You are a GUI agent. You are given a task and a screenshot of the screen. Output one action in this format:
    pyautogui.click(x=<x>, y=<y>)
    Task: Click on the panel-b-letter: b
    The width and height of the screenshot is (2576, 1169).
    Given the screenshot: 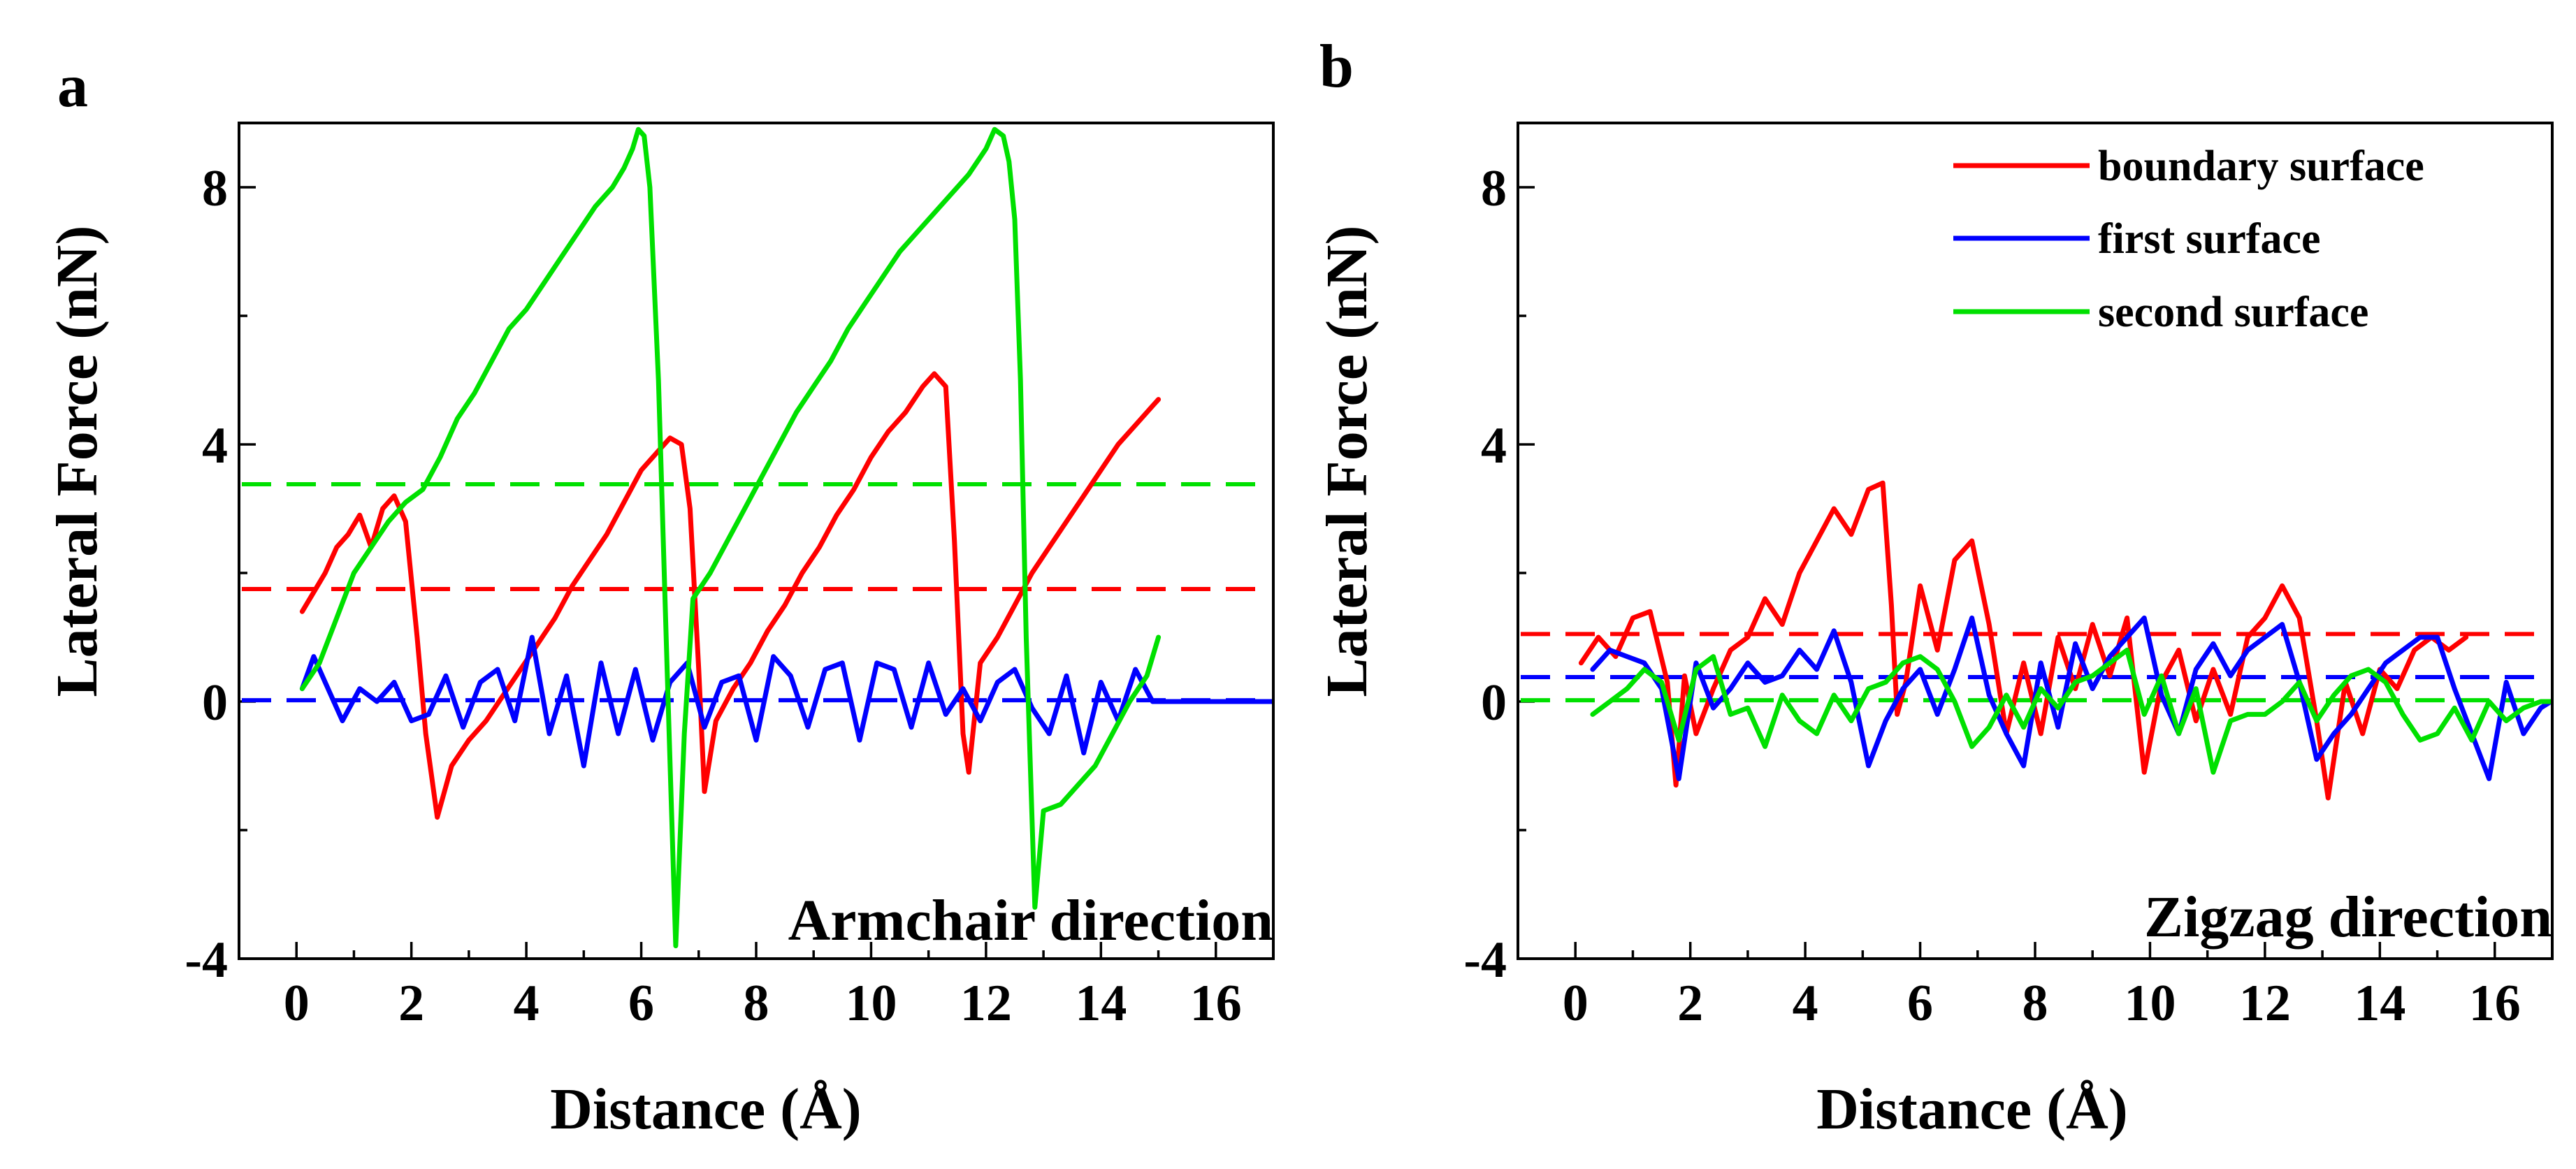 What is the action you would take?
    pyautogui.click(x=1336, y=67)
    